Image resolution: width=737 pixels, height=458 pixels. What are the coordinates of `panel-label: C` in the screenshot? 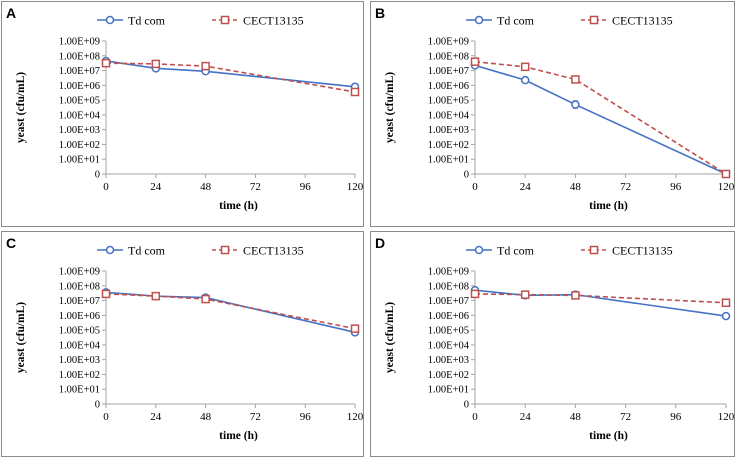 It's located at (11, 243).